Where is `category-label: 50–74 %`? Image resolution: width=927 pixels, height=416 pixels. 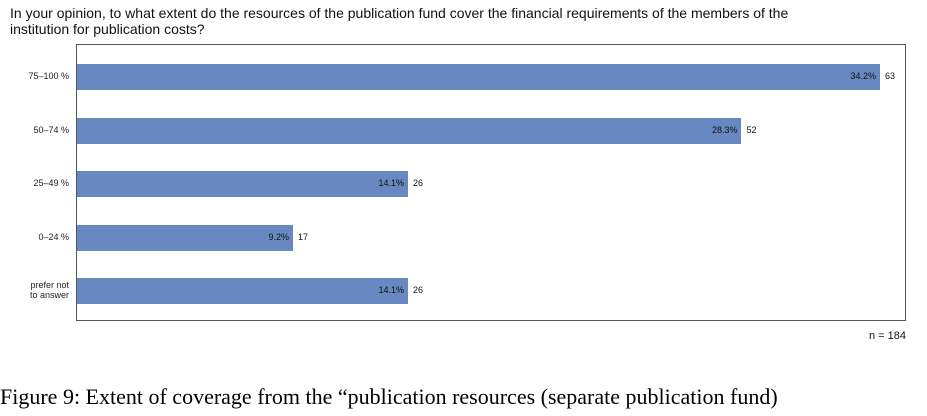
category-label: 50–74 % is located at coordinates (51, 129).